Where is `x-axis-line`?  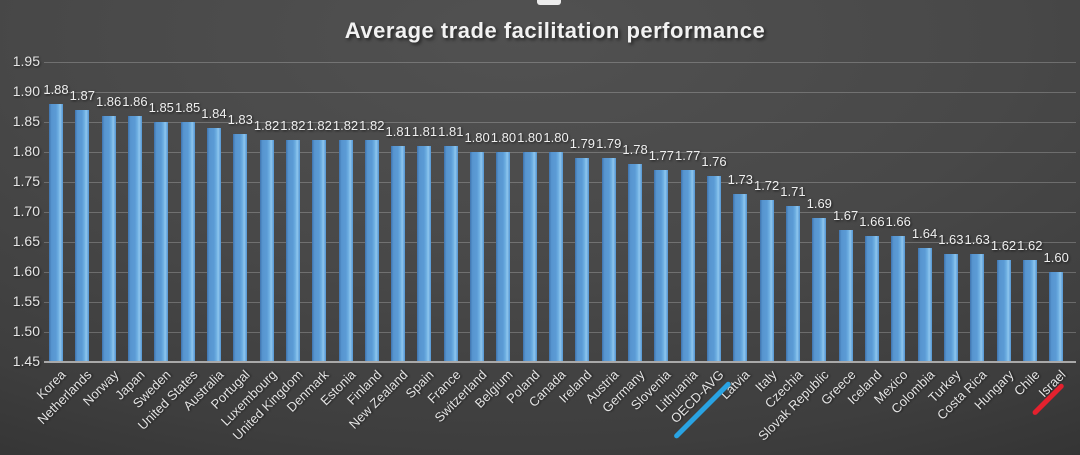 x-axis-line is located at coordinates (560, 362).